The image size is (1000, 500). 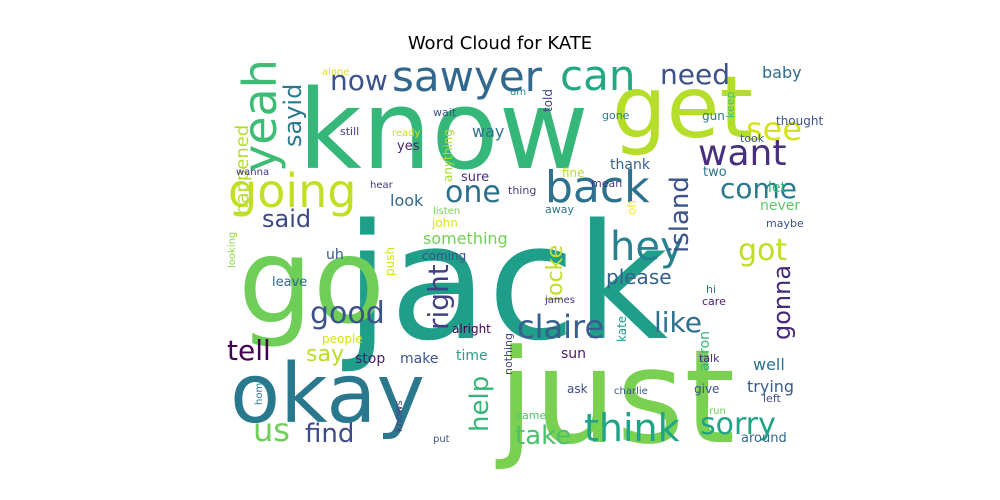 What do you see at coordinates (639, 277) in the screenshot?
I see `word-please: please` at bounding box center [639, 277].